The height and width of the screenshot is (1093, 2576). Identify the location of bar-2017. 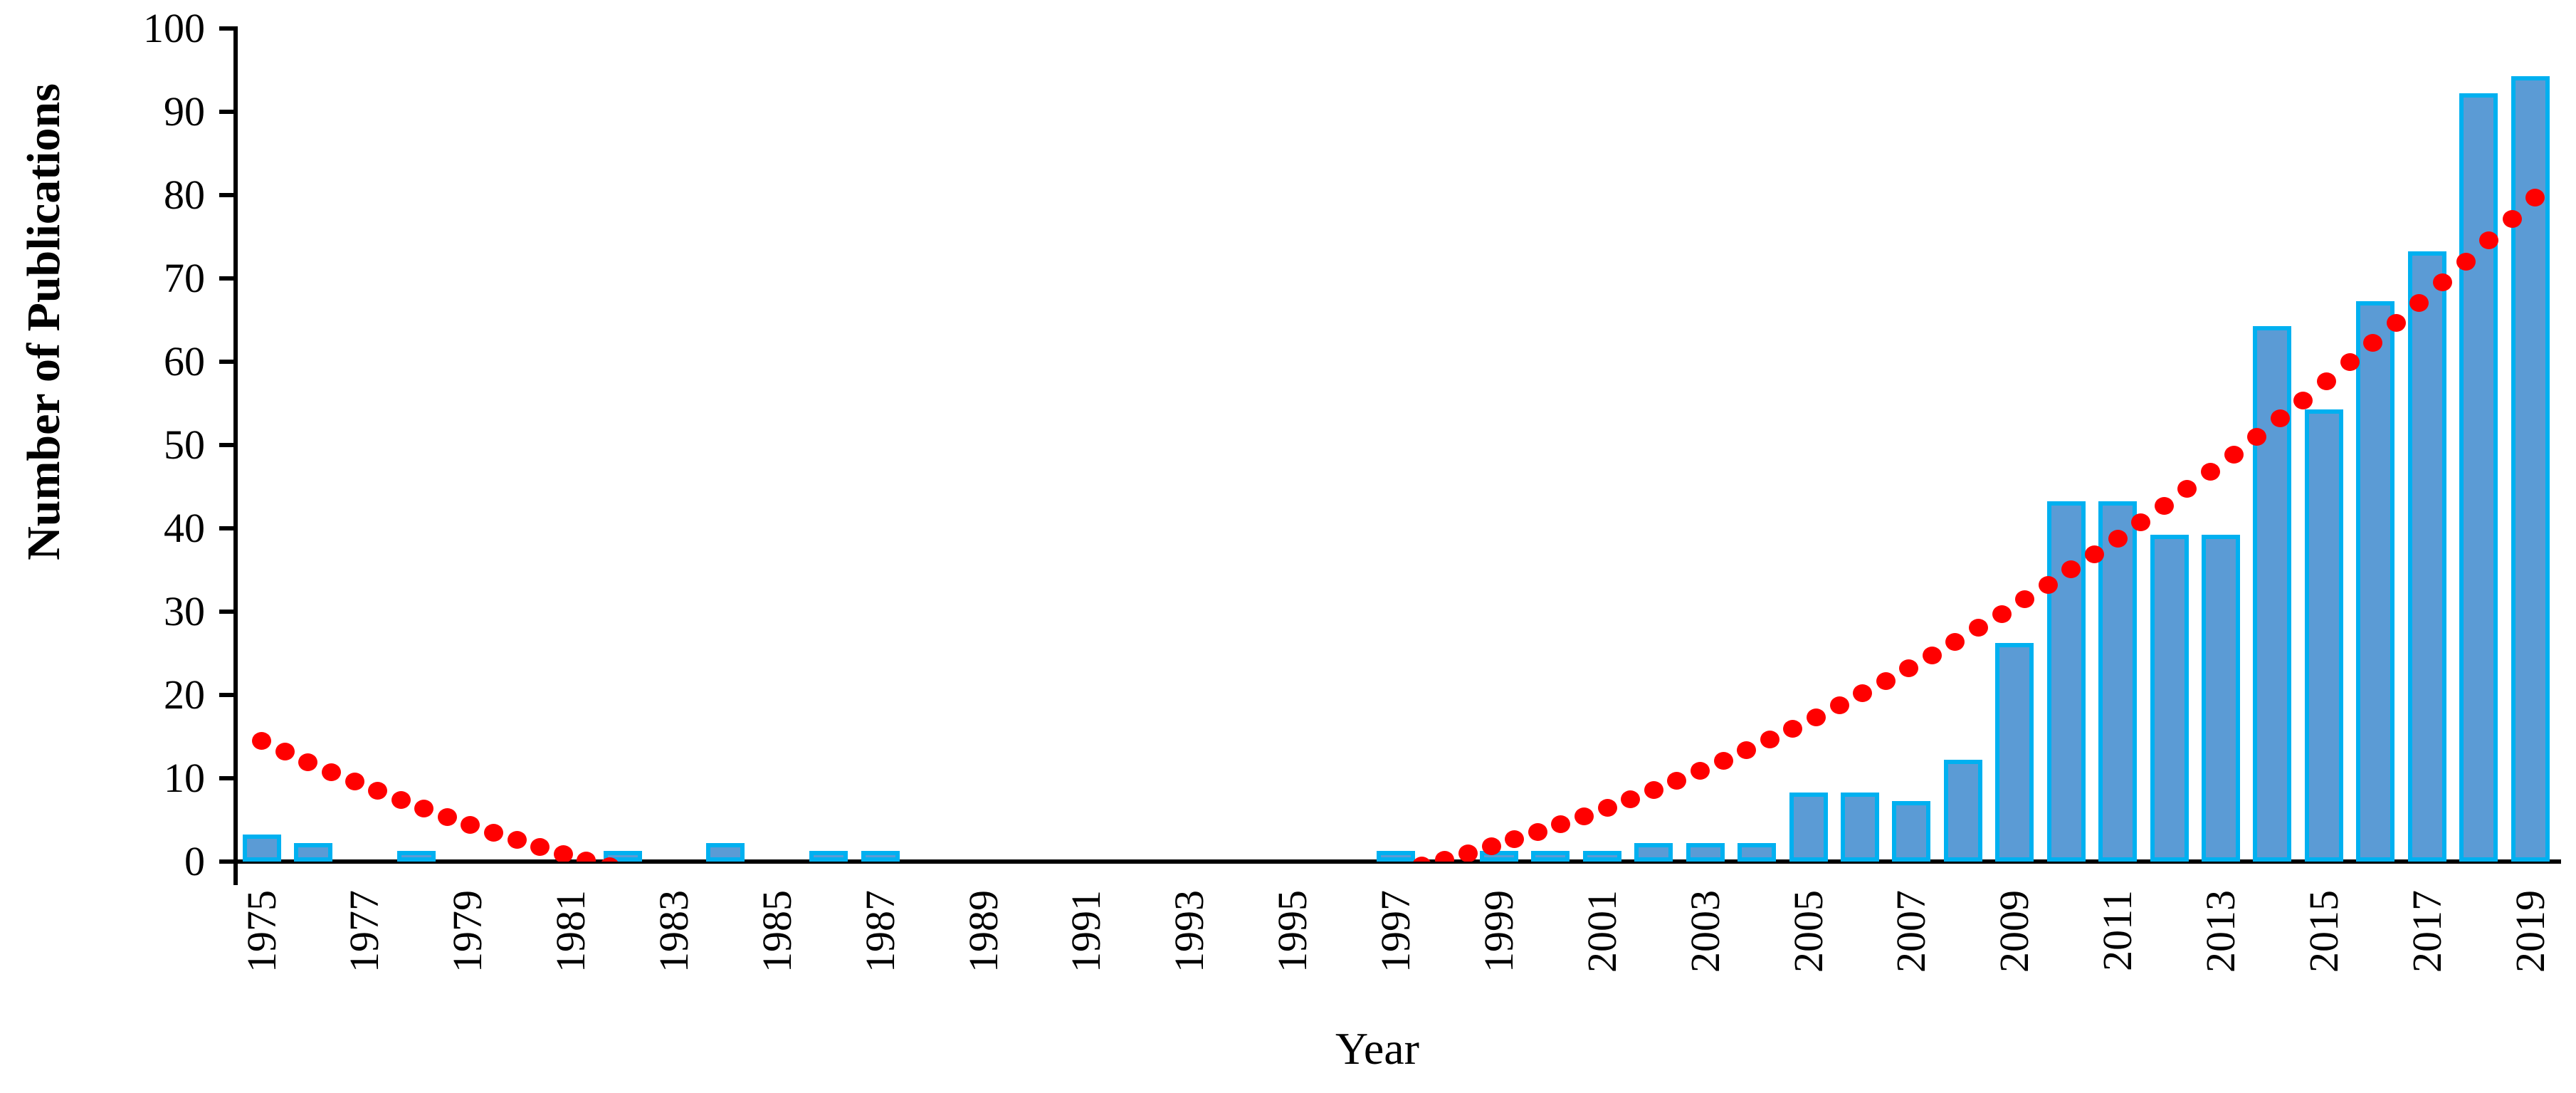
(2427, 556).